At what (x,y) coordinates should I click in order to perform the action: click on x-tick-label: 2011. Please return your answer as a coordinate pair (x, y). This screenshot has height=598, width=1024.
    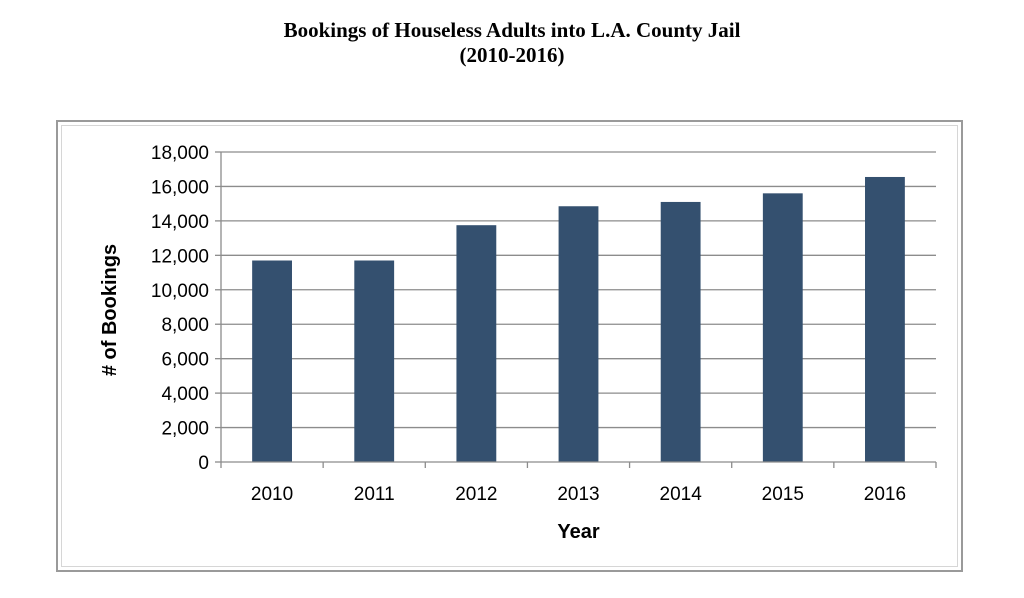
    Looking at the image, I should click on (374, 494).